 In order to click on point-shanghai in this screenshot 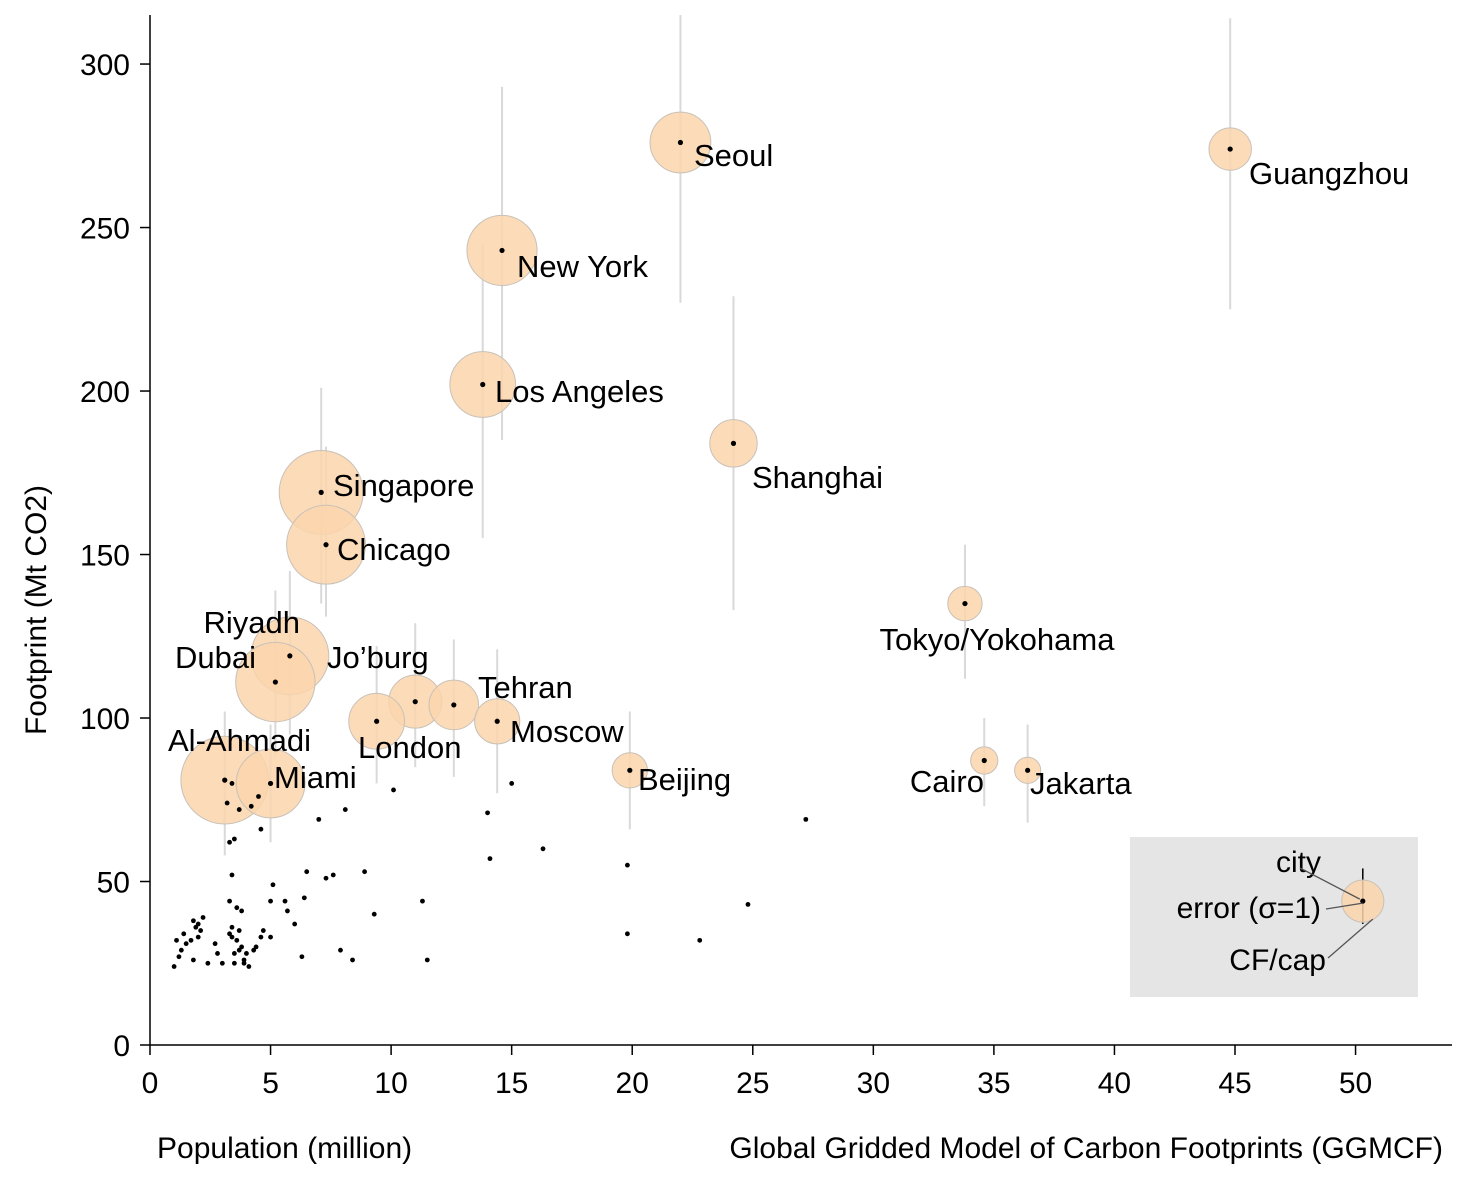, I will do `click(733, 443)`.